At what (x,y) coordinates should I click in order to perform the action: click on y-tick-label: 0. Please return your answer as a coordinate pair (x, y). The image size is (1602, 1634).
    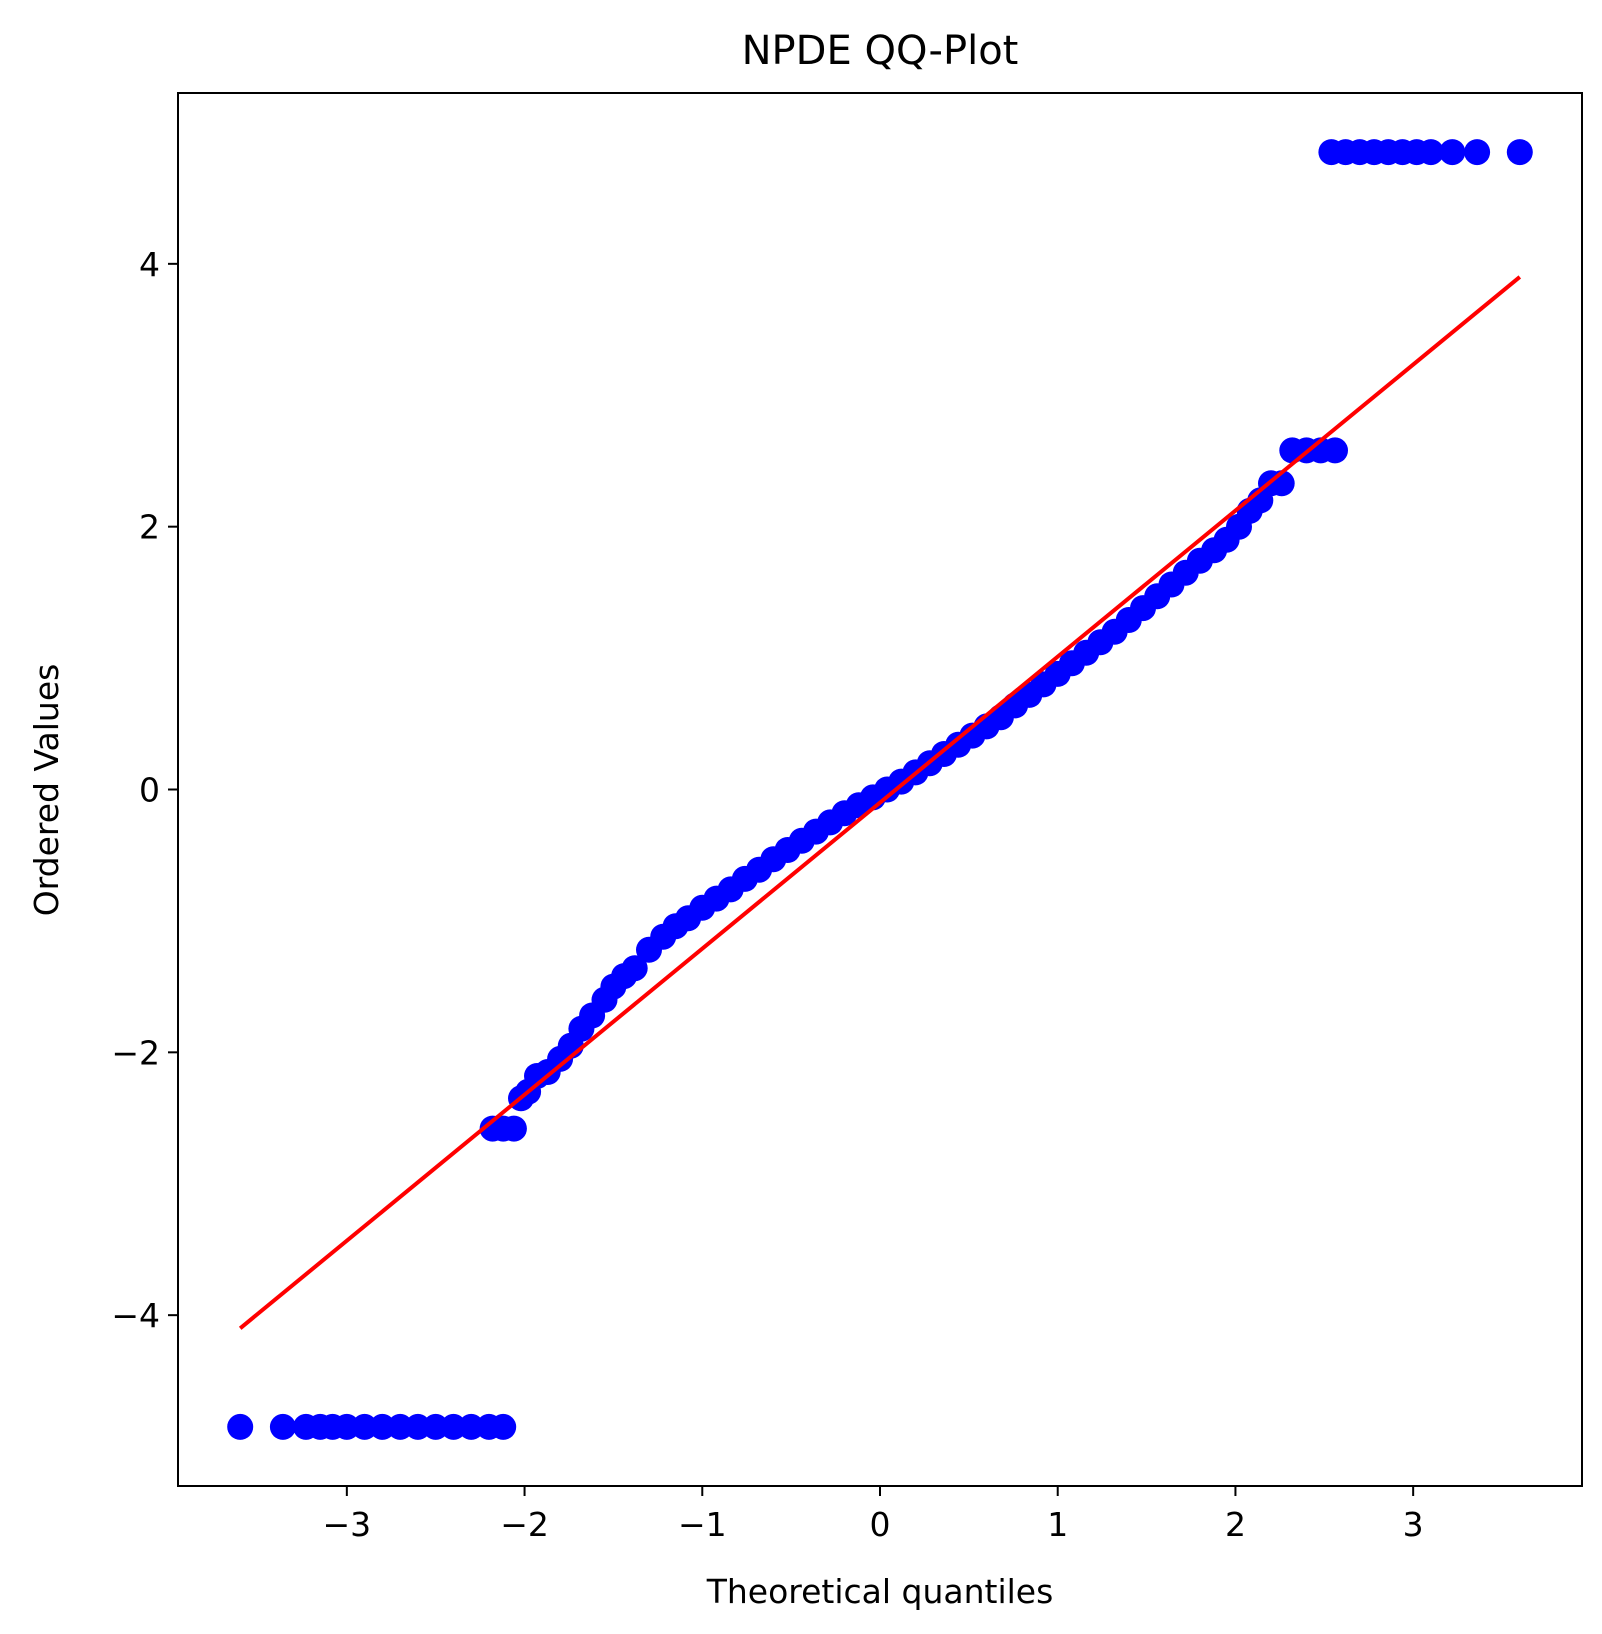
    Looking at the image, I should click on (149, 790).